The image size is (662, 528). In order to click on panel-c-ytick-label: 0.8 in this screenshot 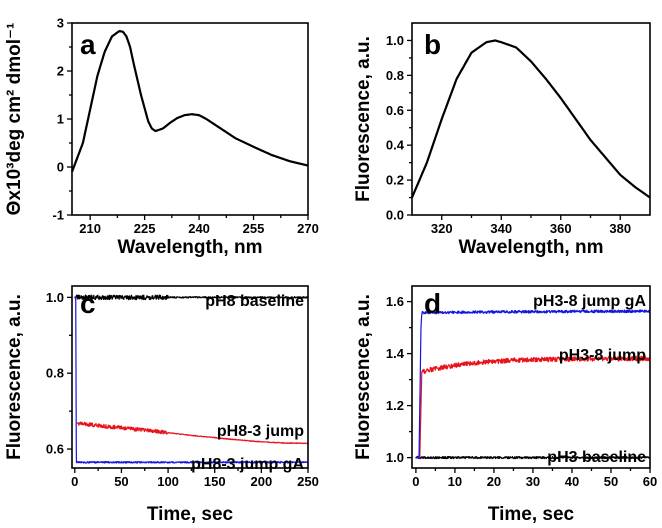, I will do `click(55, 373)`.